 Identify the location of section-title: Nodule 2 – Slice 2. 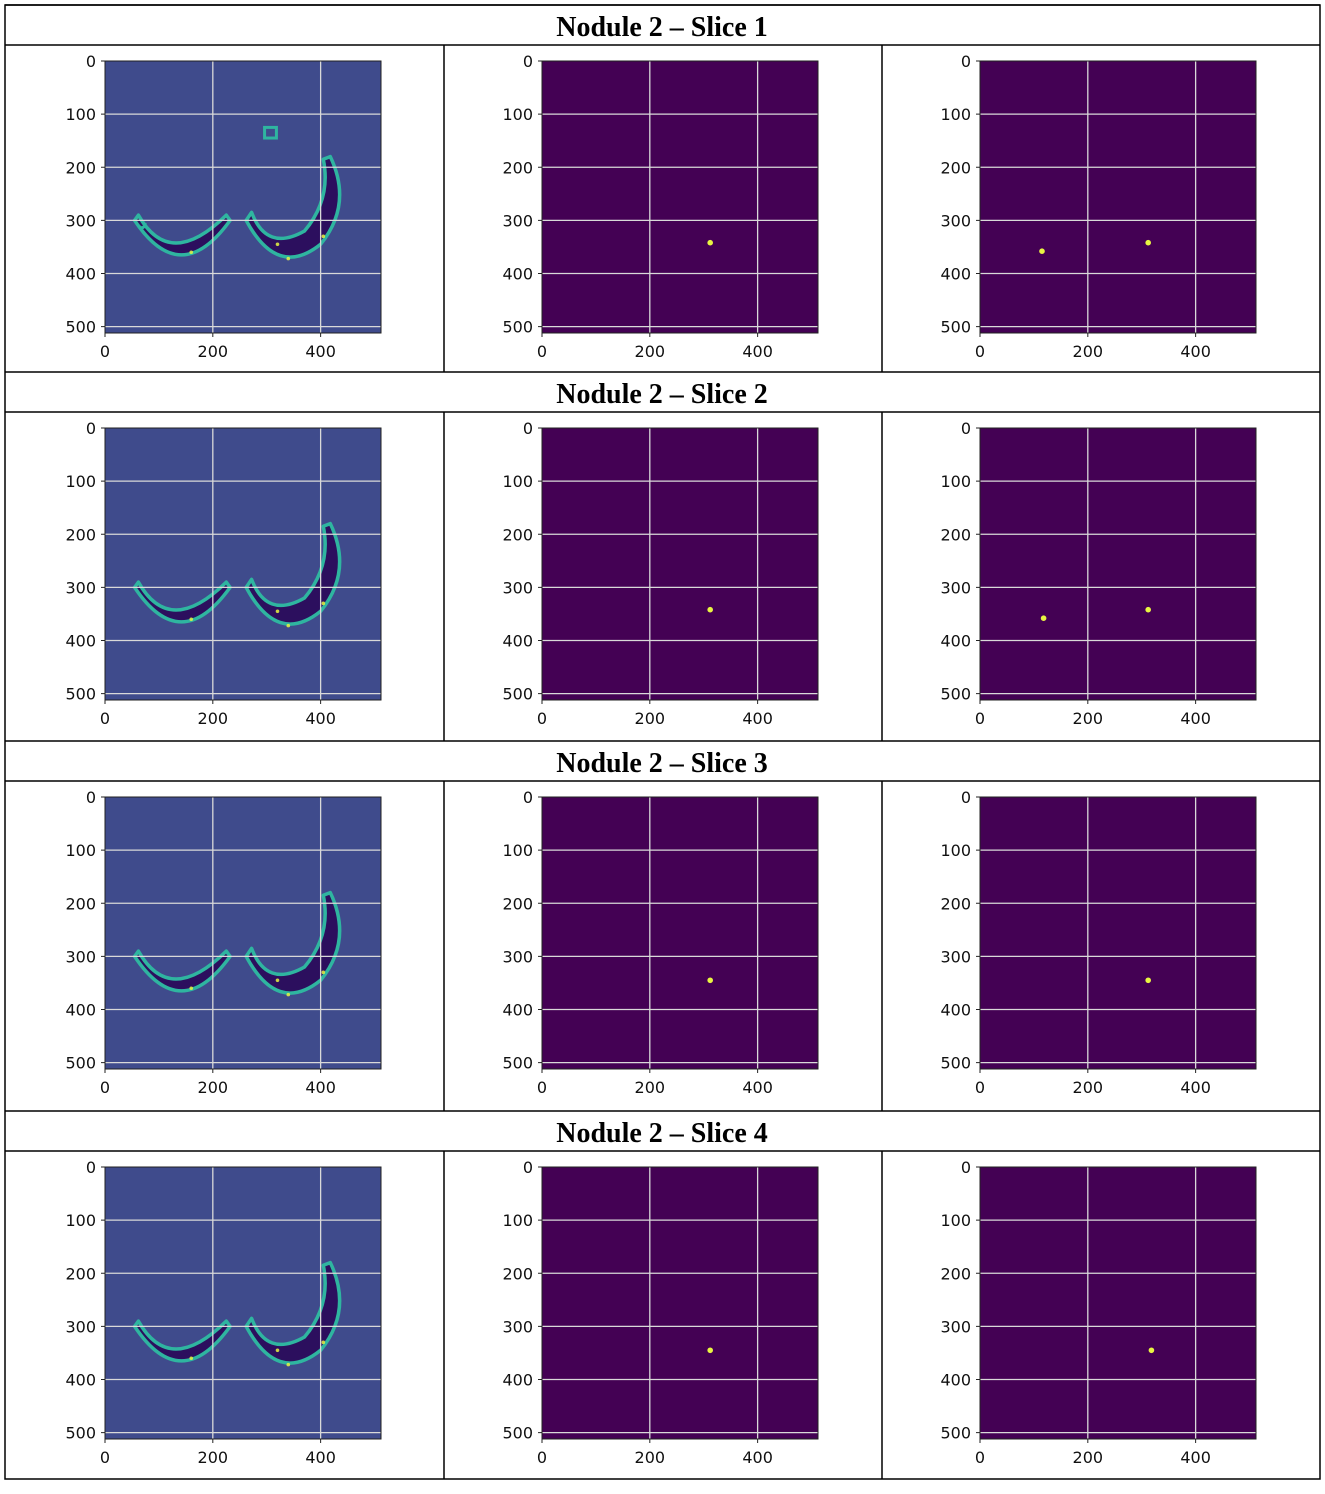
(662, 394).